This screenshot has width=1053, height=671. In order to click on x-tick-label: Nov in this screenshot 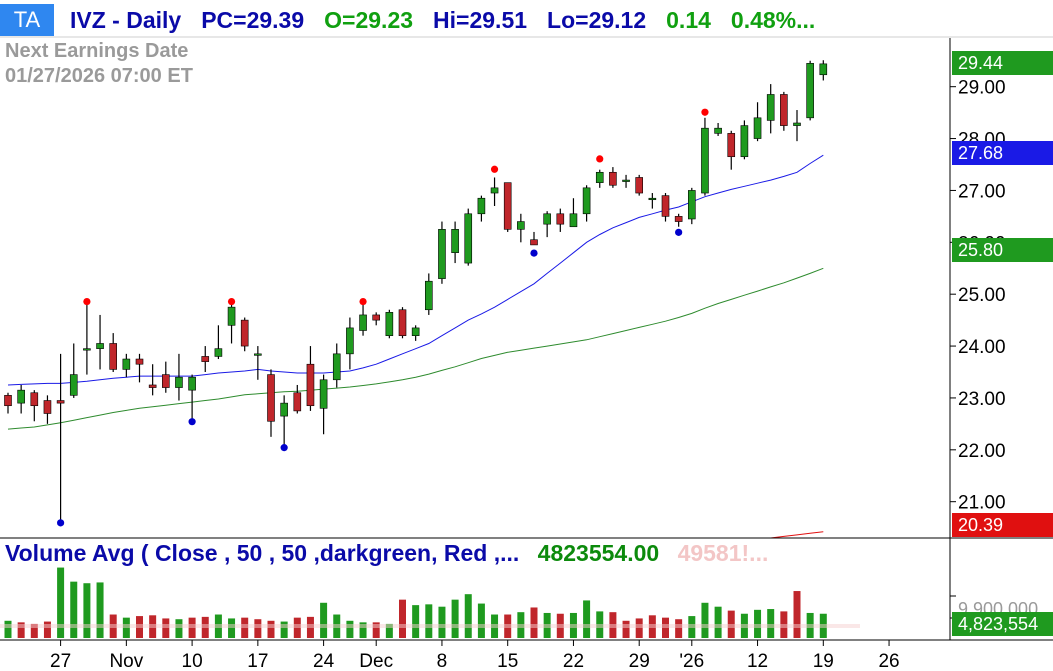, I will do `click(126, 661)`.